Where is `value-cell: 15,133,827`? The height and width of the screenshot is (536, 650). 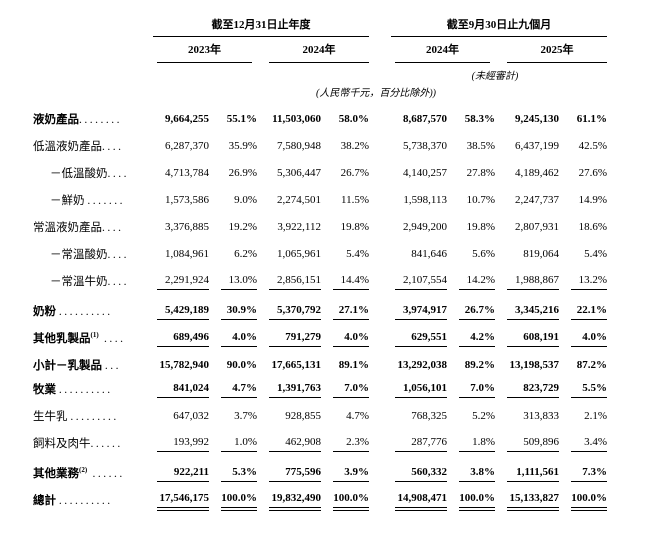 value-cell: 15,133,827 is located at coordinates (527, 498).